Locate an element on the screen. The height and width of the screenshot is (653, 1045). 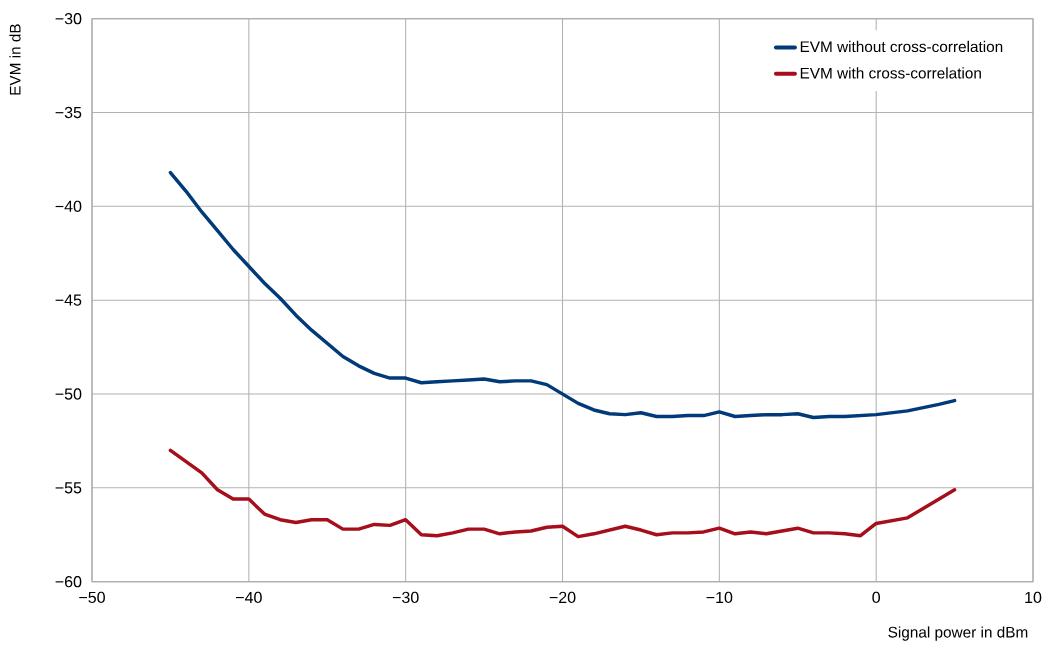
x-tick-label: −40 is located at coordinates (249, 597).